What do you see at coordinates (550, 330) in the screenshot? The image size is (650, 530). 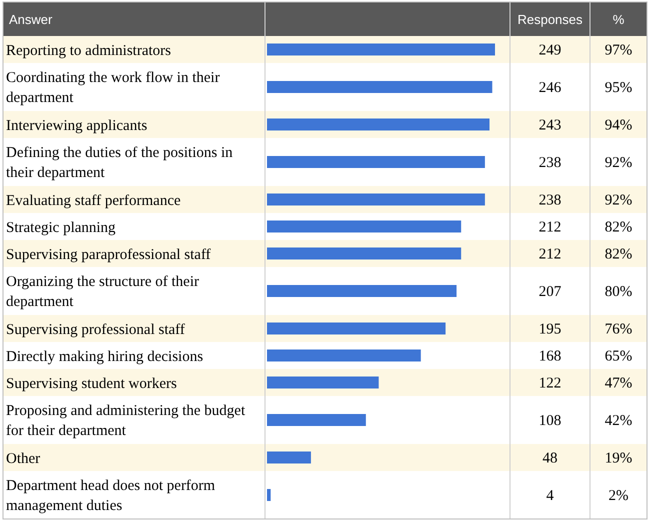 I see `data-label: 195` at bounding box center [550, 330].